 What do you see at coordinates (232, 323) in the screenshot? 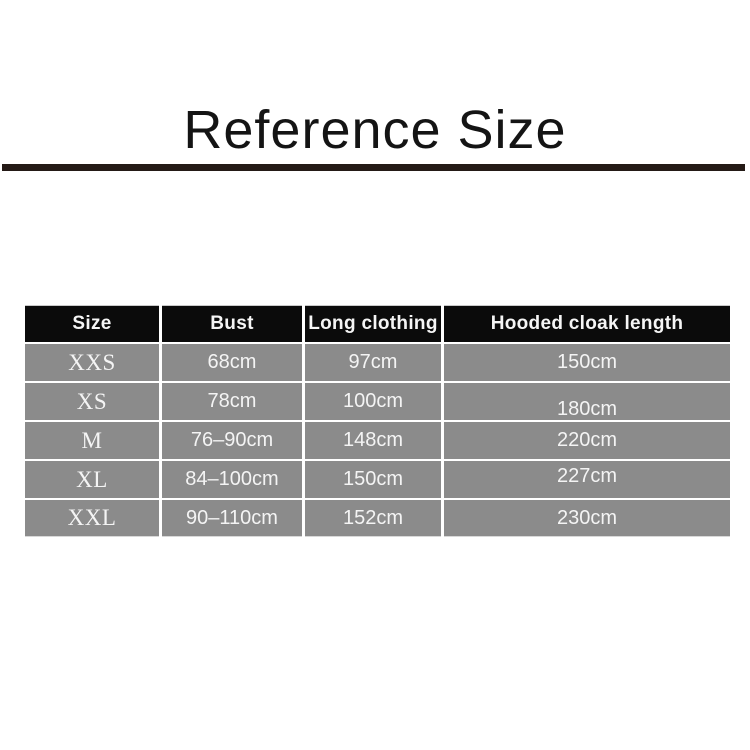
I see `header-cell-bust: Bust` at bounding box center [232, 323].